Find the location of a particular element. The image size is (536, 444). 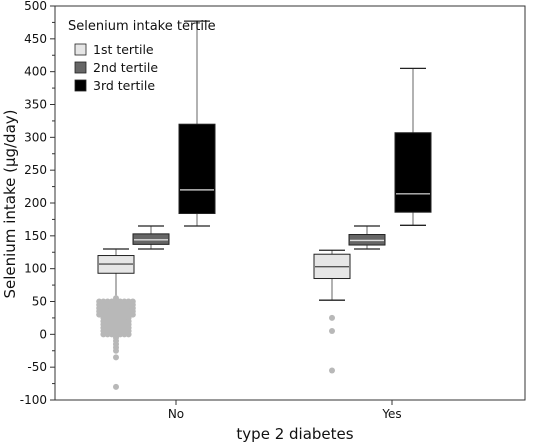

y-axis-label: Selenium intake (μg/day) is located at coordinates (10, 203).